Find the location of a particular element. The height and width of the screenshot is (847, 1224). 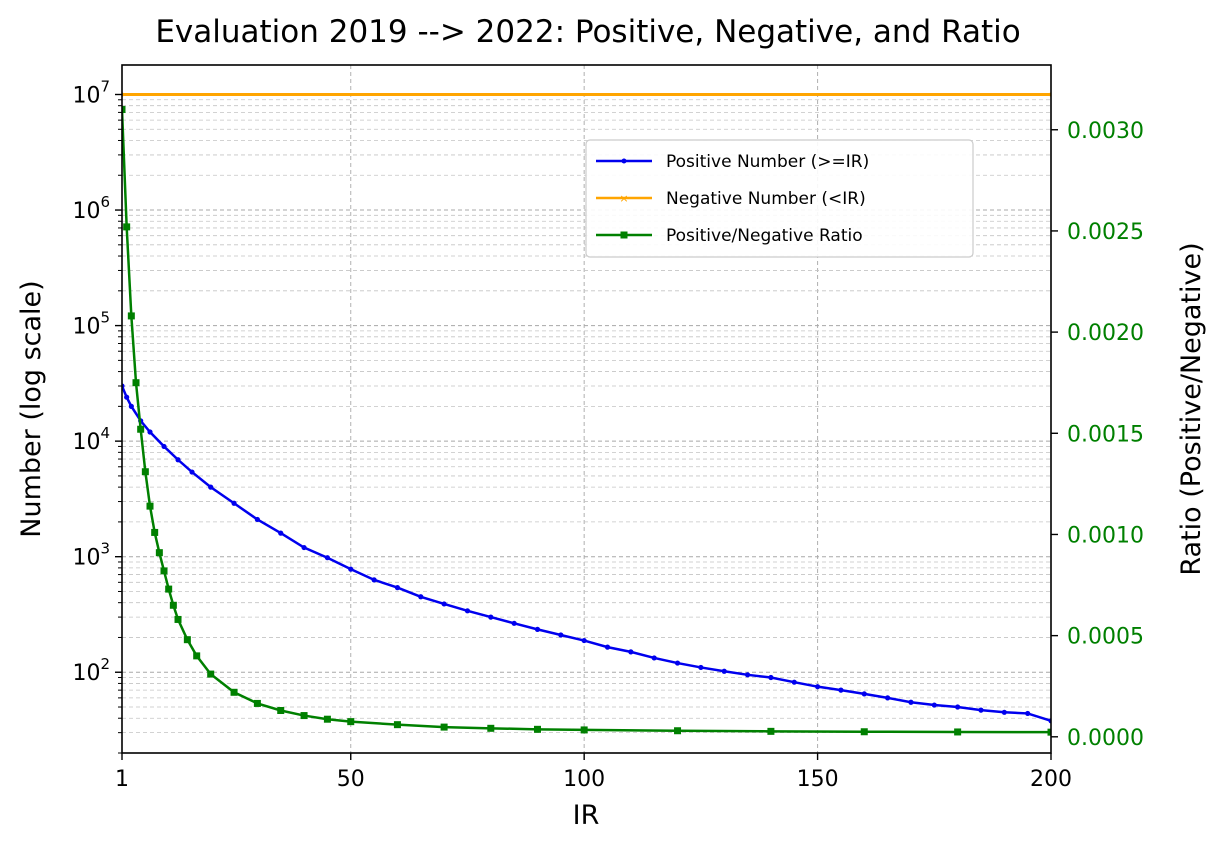

x-axis-label: IR is located at coordinates (586, 815).